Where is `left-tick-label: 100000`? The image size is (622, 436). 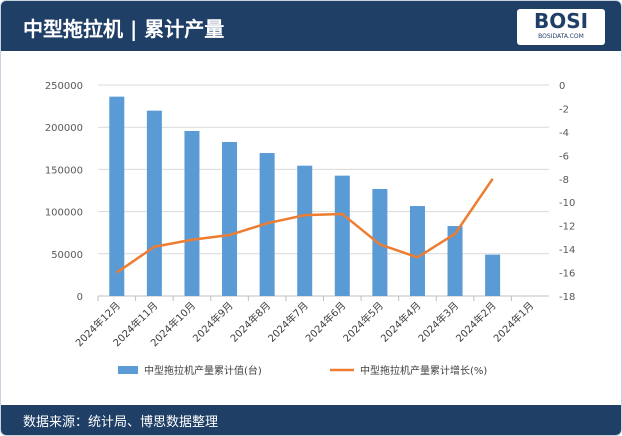 left-tick-label: 100000 is located at coordinates (64, 213).